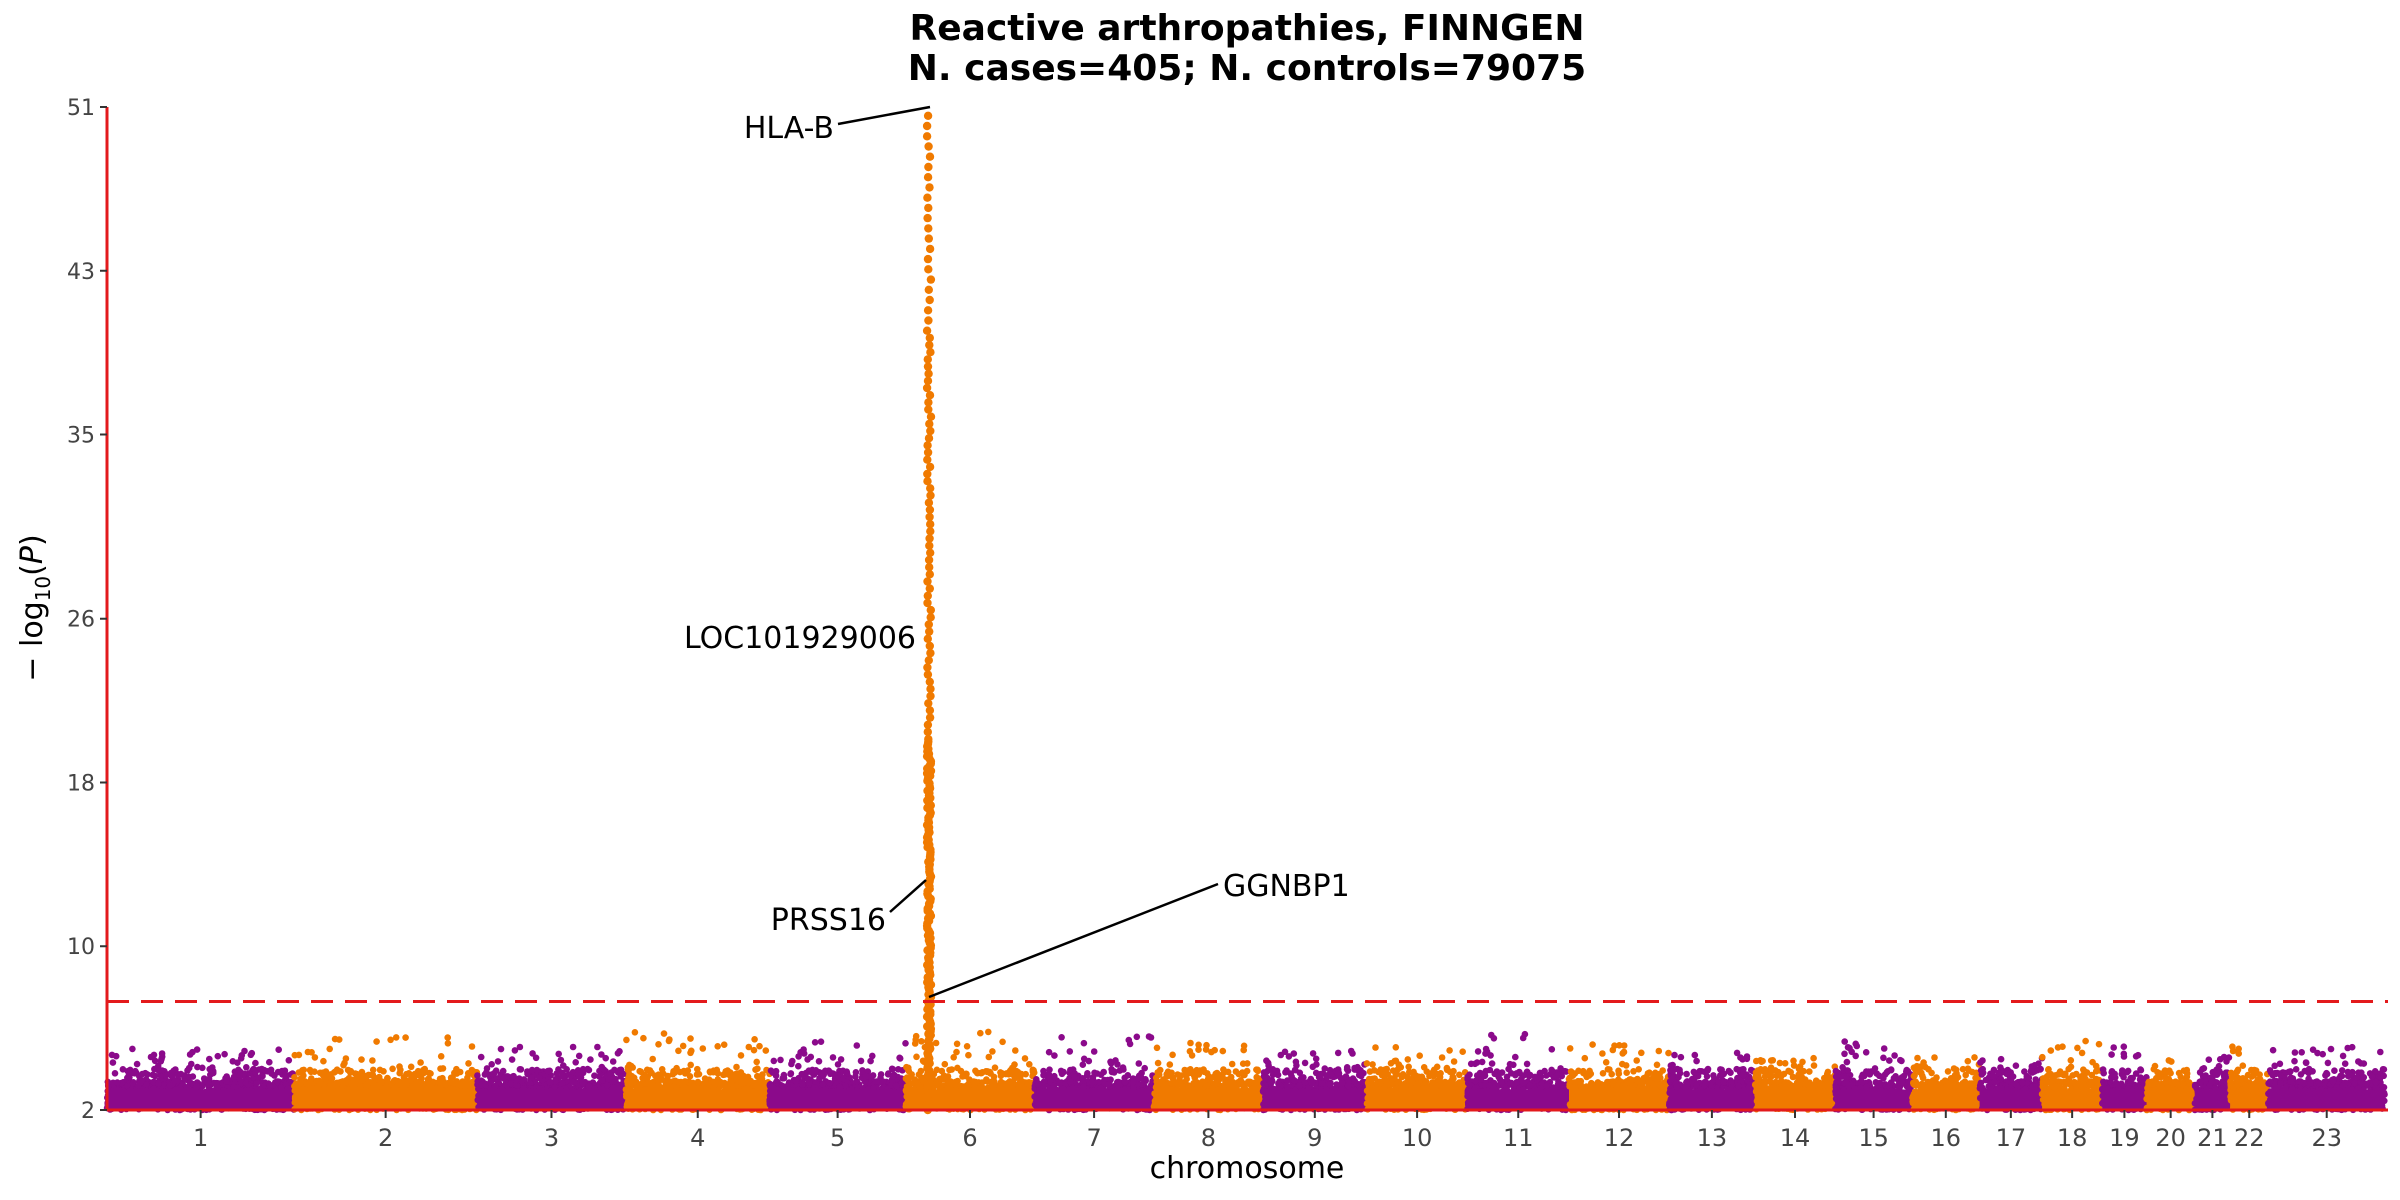 Image resolution: width=2400 pixels, height=1200 pixels. What do you see at coordinates (697, 1099) in the screenshot?
I see `point-band` at bounding box center [697, 1099].